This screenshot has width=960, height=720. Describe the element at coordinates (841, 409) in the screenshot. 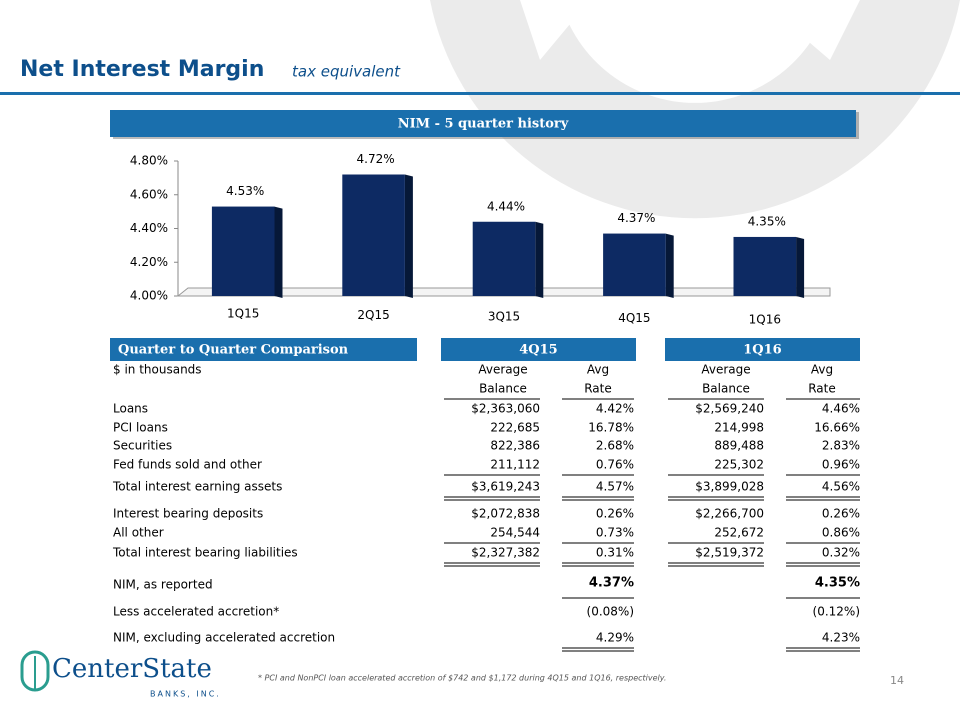

I see `table-cell: 4.46%` at that location.